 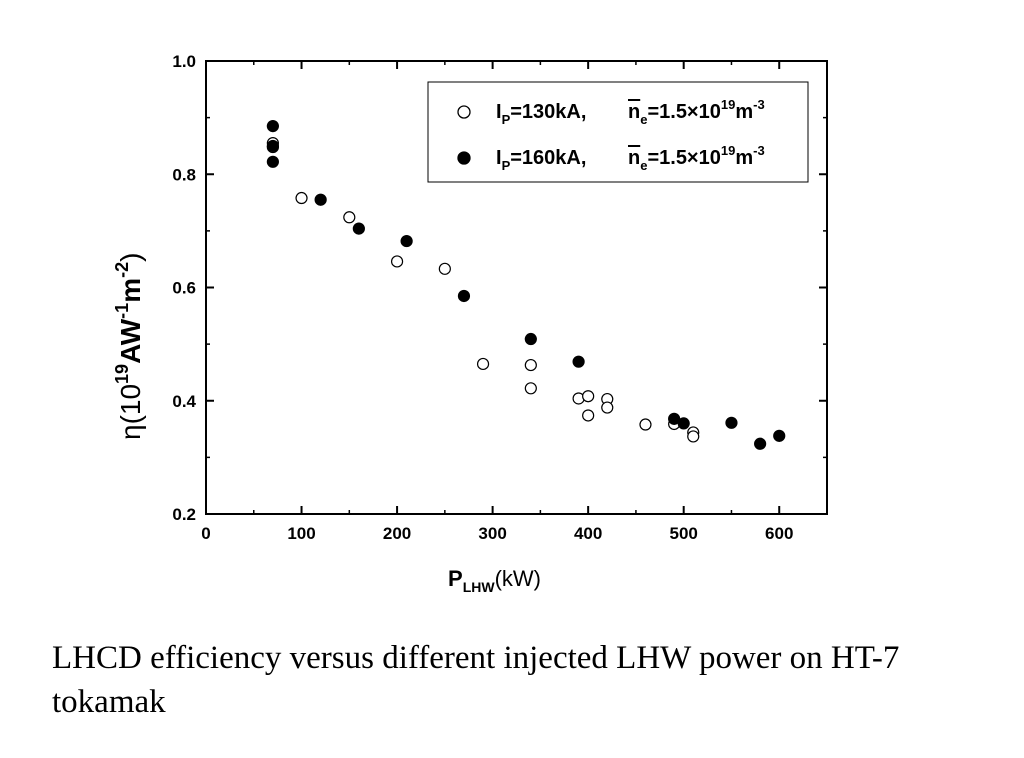 I want to click on legend-label-130ka: IP=130kA, ne=1.5×1019m-3, so click(x=630, y=112).